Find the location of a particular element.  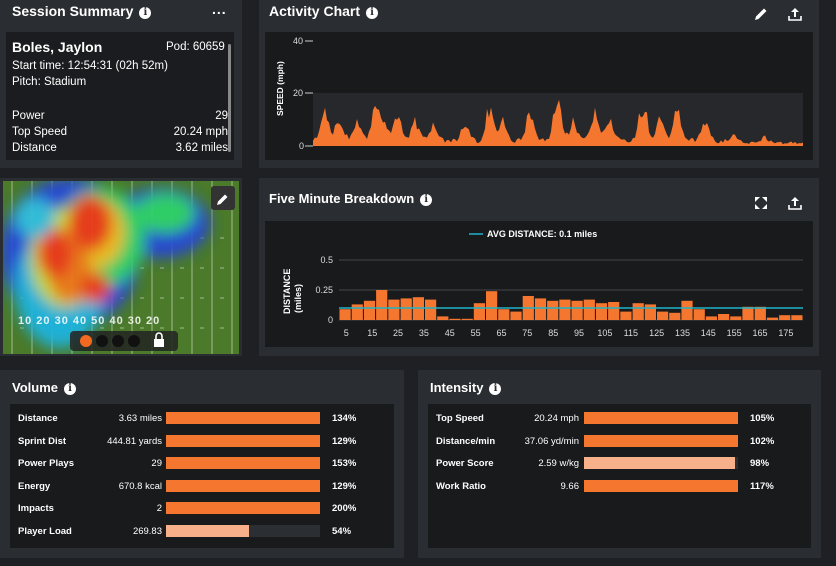

intensity-percent: 102% is located at coordinates (762, 441).